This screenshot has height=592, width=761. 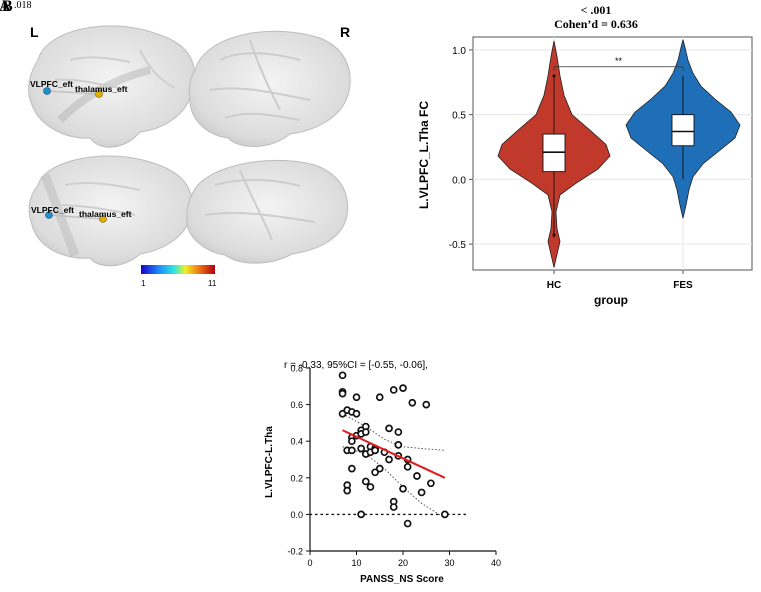 What do you see at coordinates (619, 61) in the screenshot?
I see `significance-stars: **` at bounding box center [619, 61].